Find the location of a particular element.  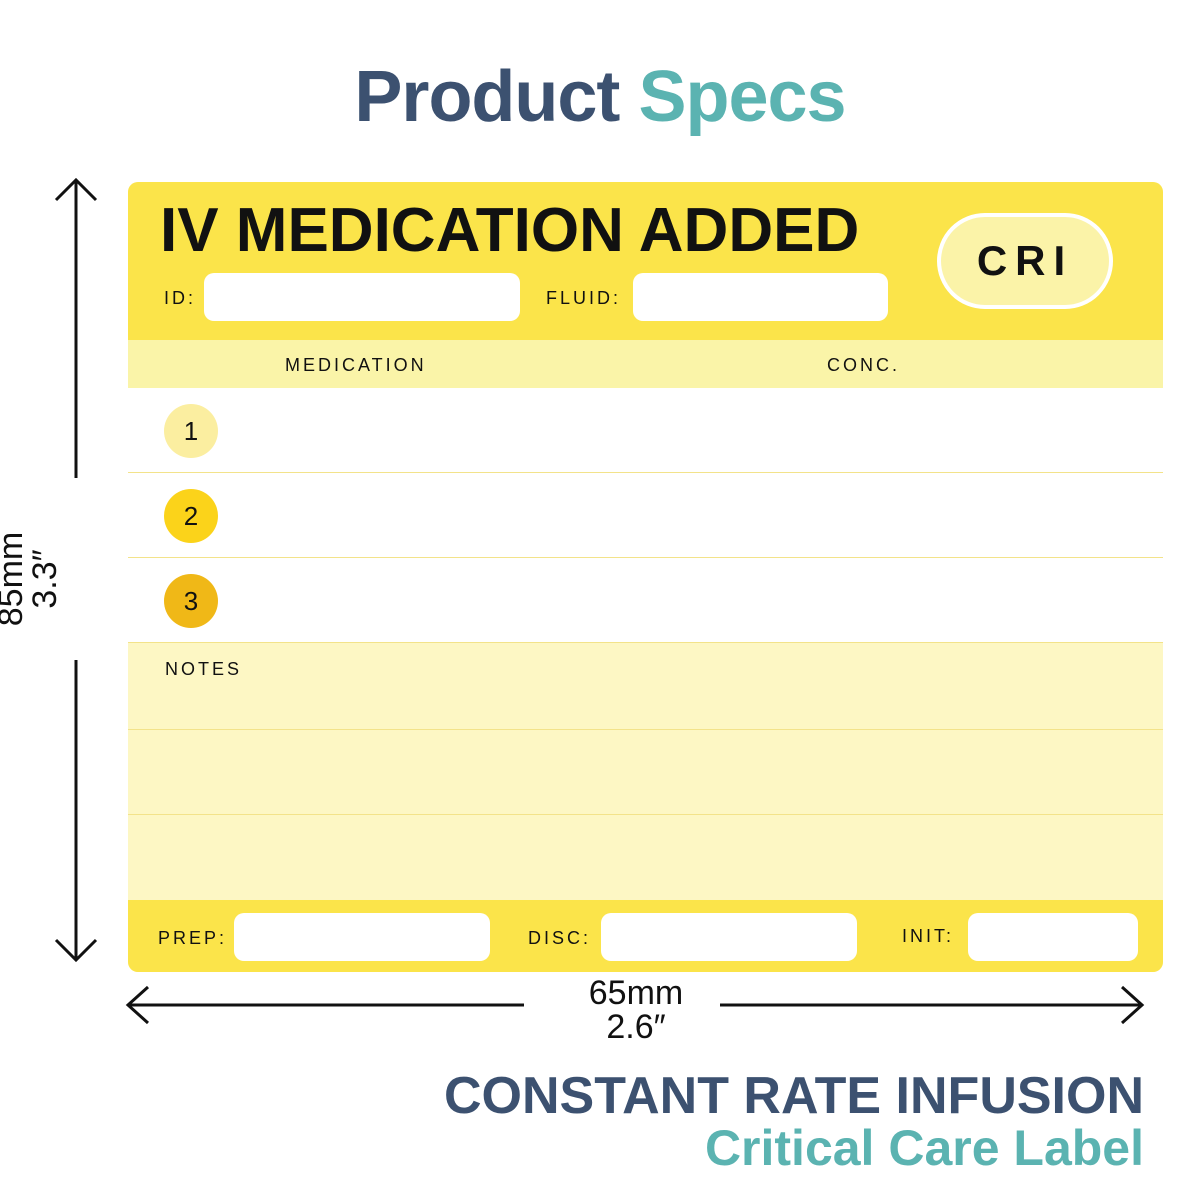

medication-row-3: 3 is located at coordinates (645, 600).